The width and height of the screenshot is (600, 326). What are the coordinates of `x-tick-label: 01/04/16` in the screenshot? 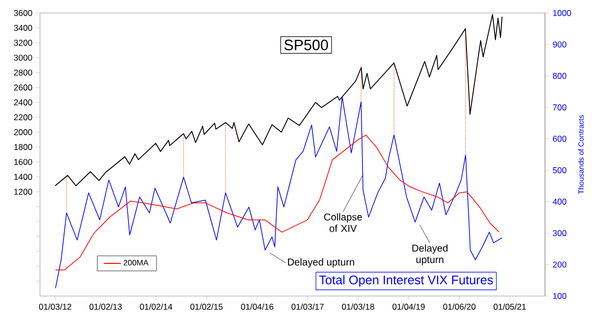 It's located at (257, 307).